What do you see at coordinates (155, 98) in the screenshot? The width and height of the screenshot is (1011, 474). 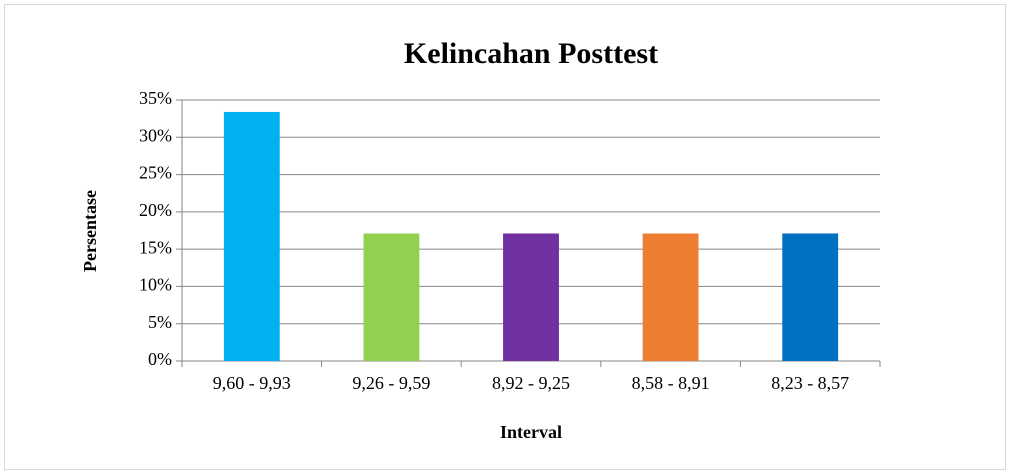 I see `y-tick-label: 35%` at bounding box center [155, 98].